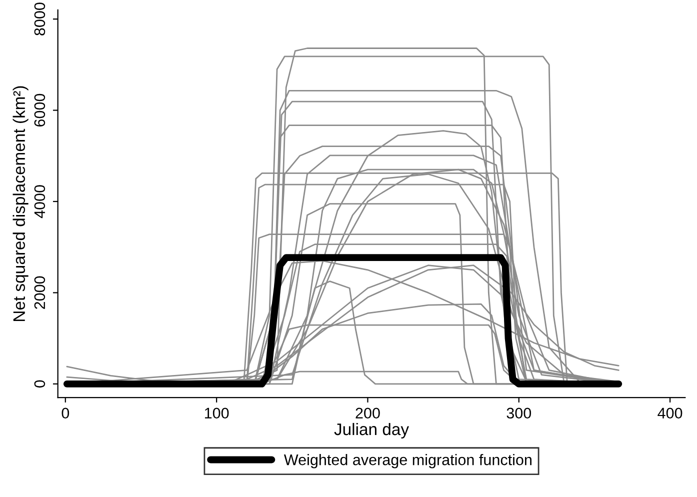 The width and height of the screenshot is (697, 497). Describe the element at coordinates (216, 413) in the screenshot. I see `x-tick-label: 100` at that location.